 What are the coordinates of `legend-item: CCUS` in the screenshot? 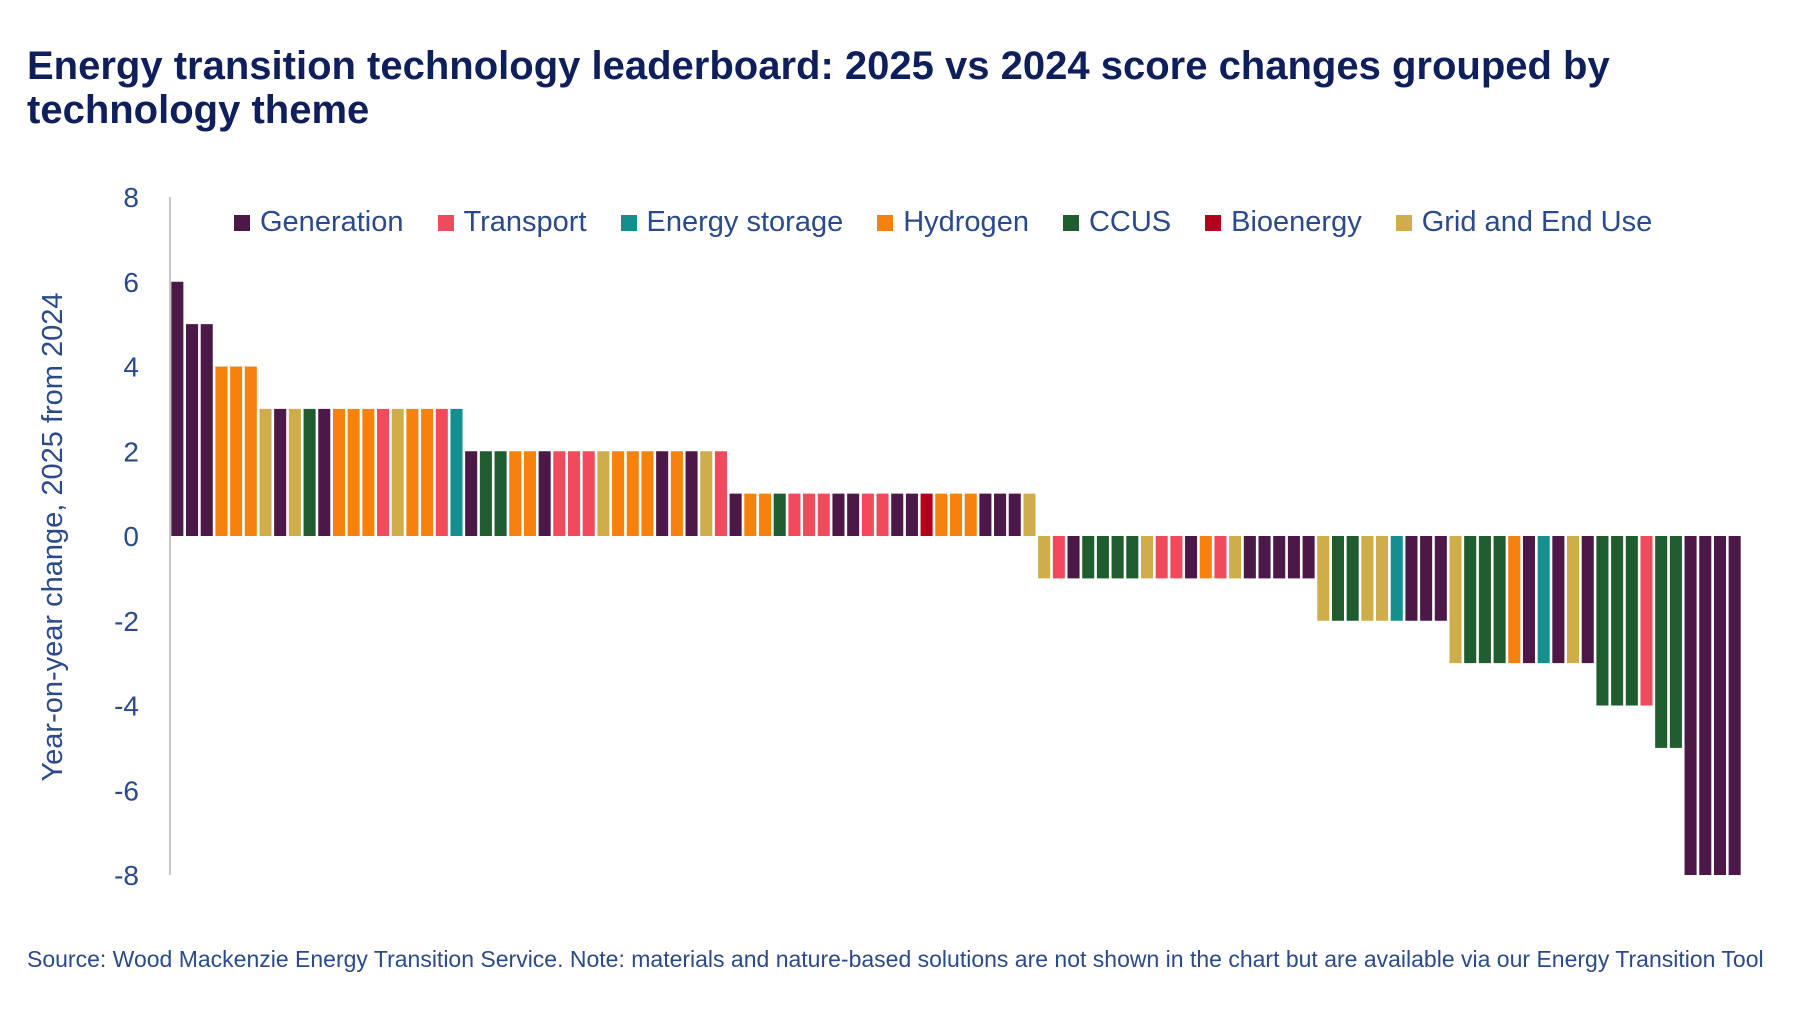 It's located at (1117, 222).